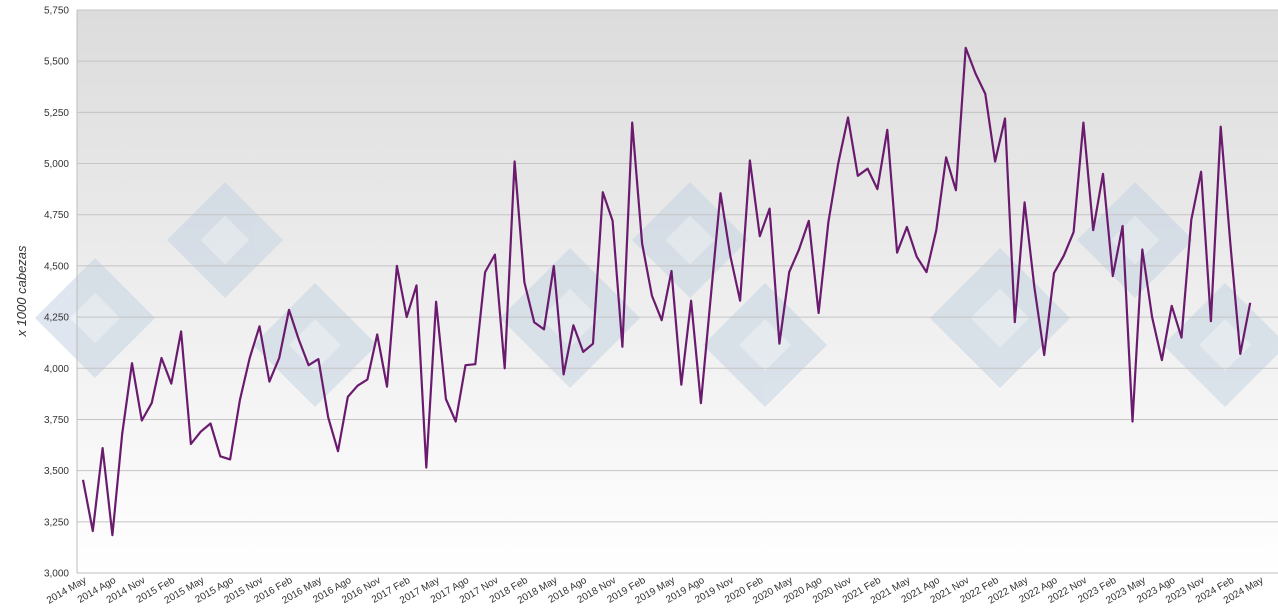 The image size is (1278, 613). Describe the element at coordinates (56, 62) in the screenshot. I see `y-tick-label: 5,500` at that location.